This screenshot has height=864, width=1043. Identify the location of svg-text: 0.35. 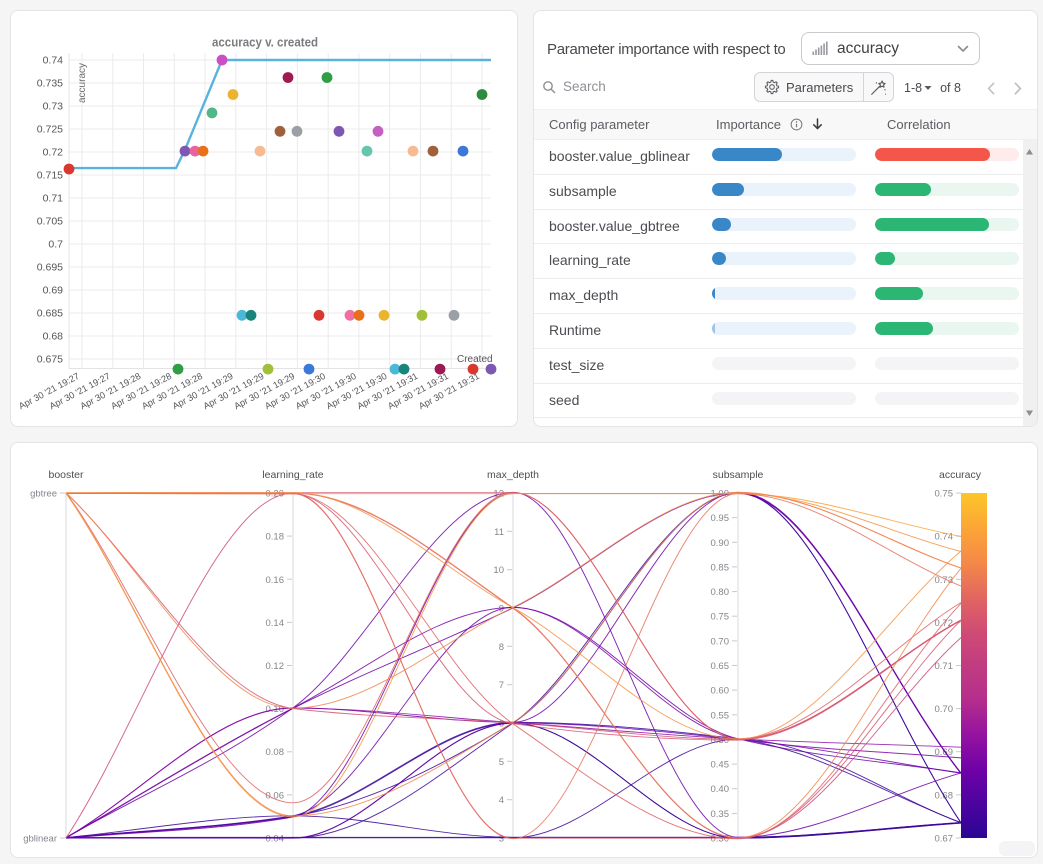
(720, 814).